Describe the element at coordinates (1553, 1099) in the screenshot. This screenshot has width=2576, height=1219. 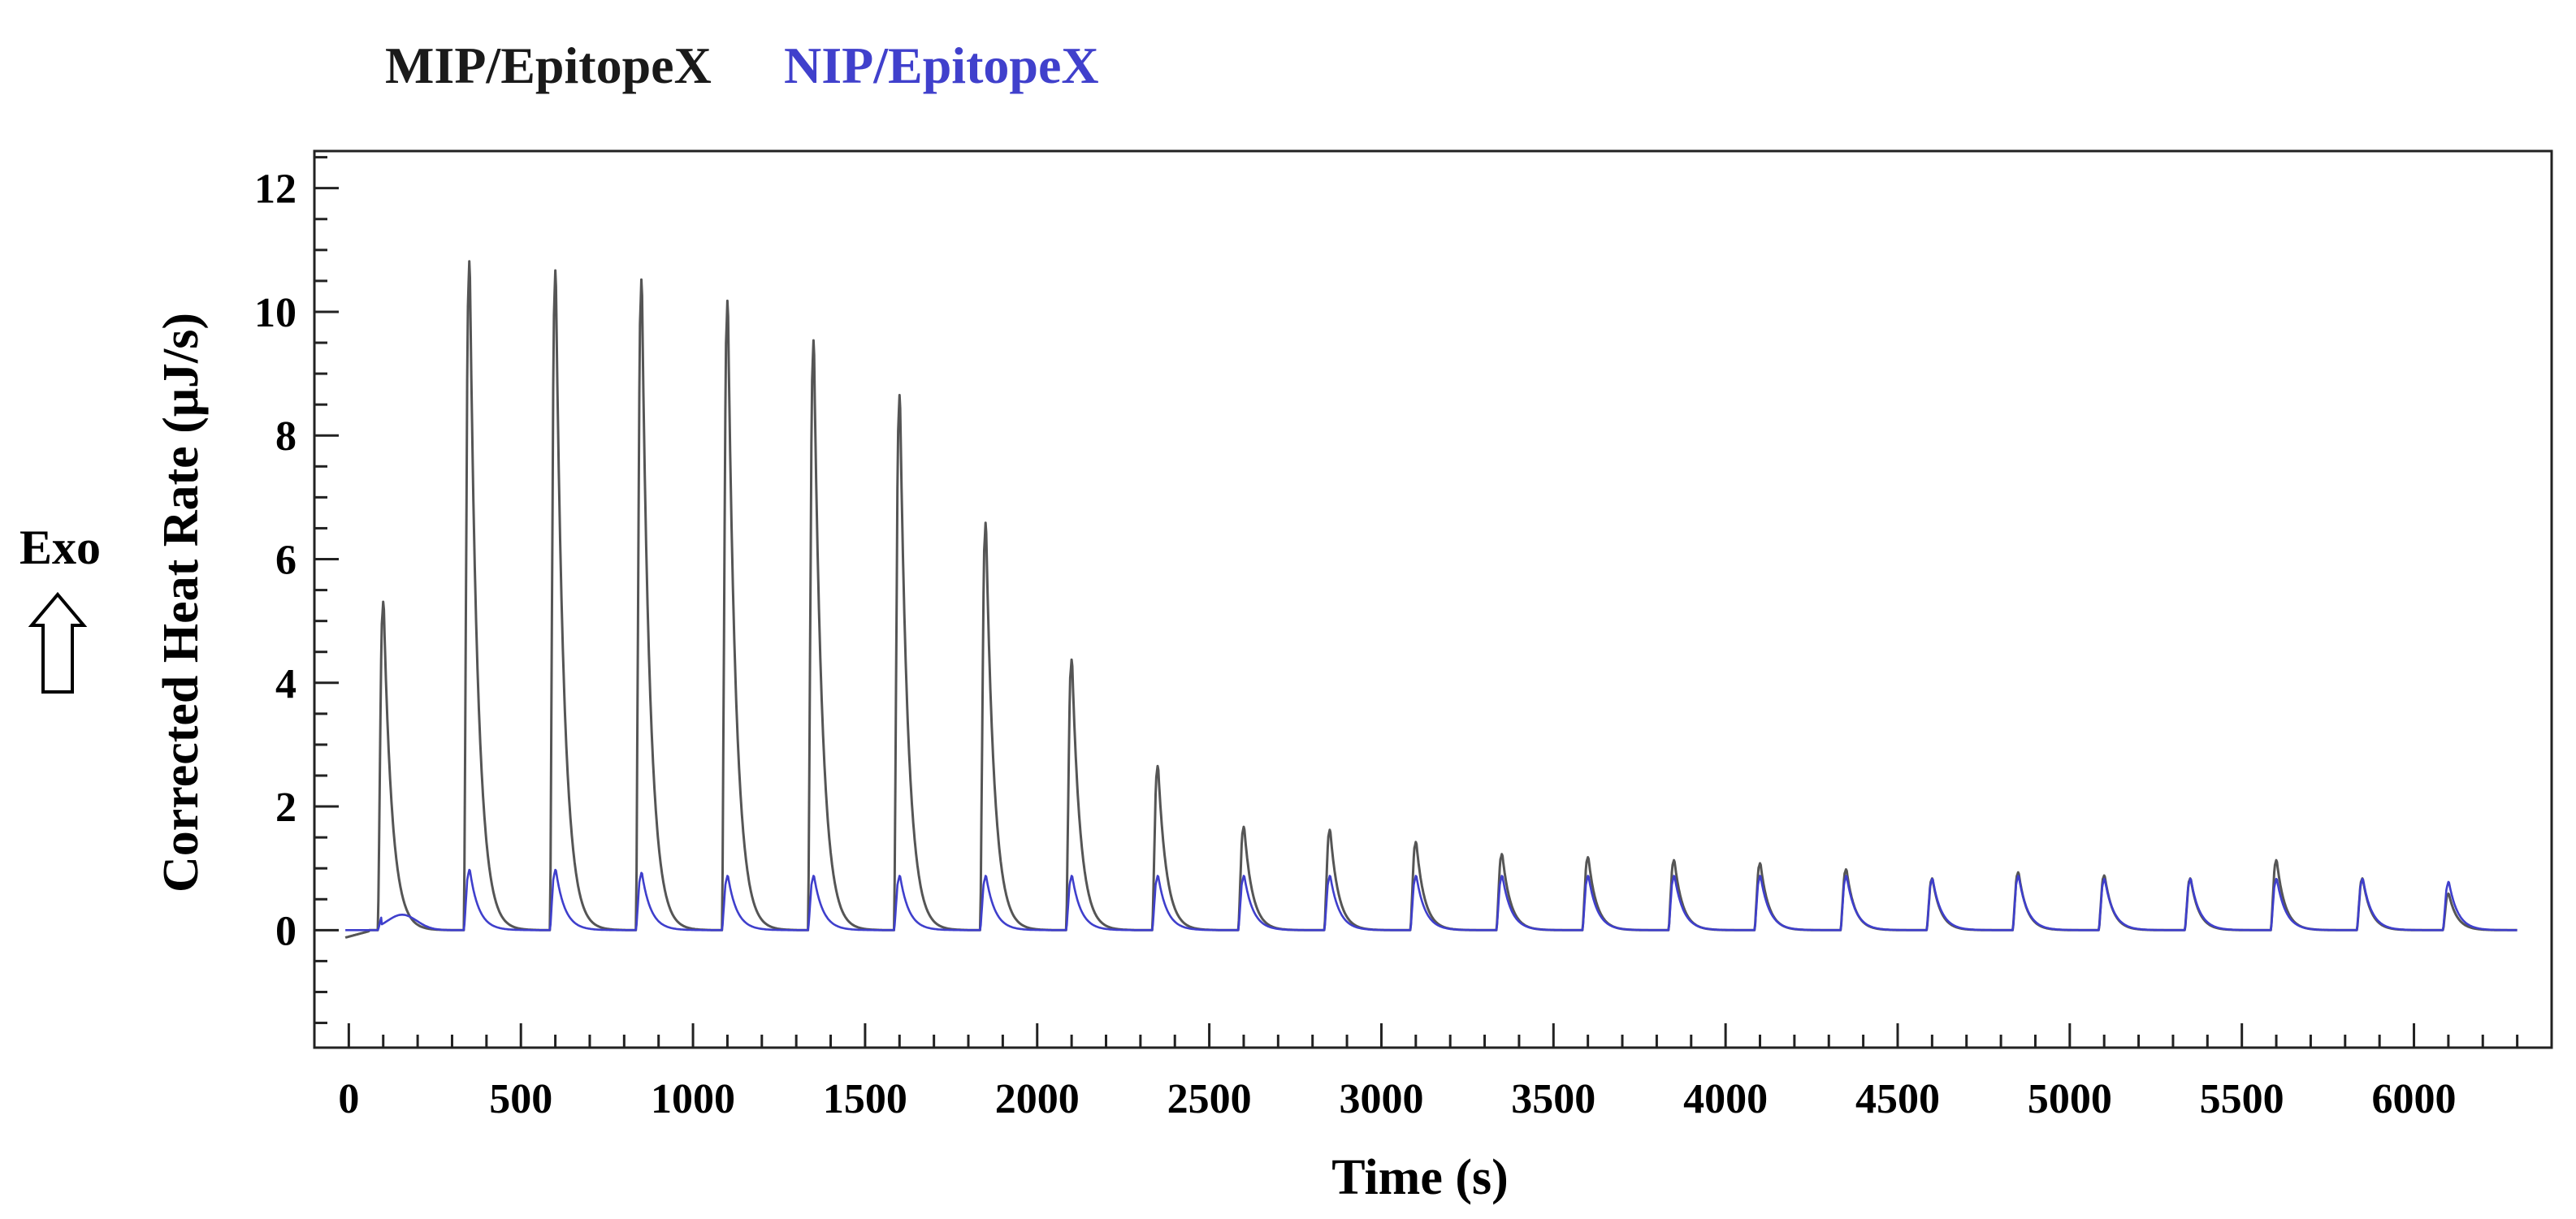
I see `x-tick-label: 3500` at that location.